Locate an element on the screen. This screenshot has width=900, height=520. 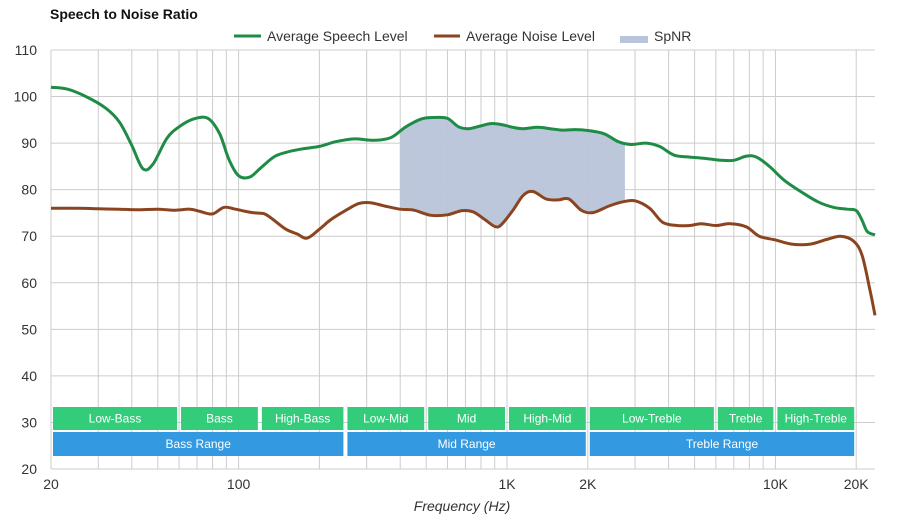
range-treble-range is located at coordinates (722, 444).